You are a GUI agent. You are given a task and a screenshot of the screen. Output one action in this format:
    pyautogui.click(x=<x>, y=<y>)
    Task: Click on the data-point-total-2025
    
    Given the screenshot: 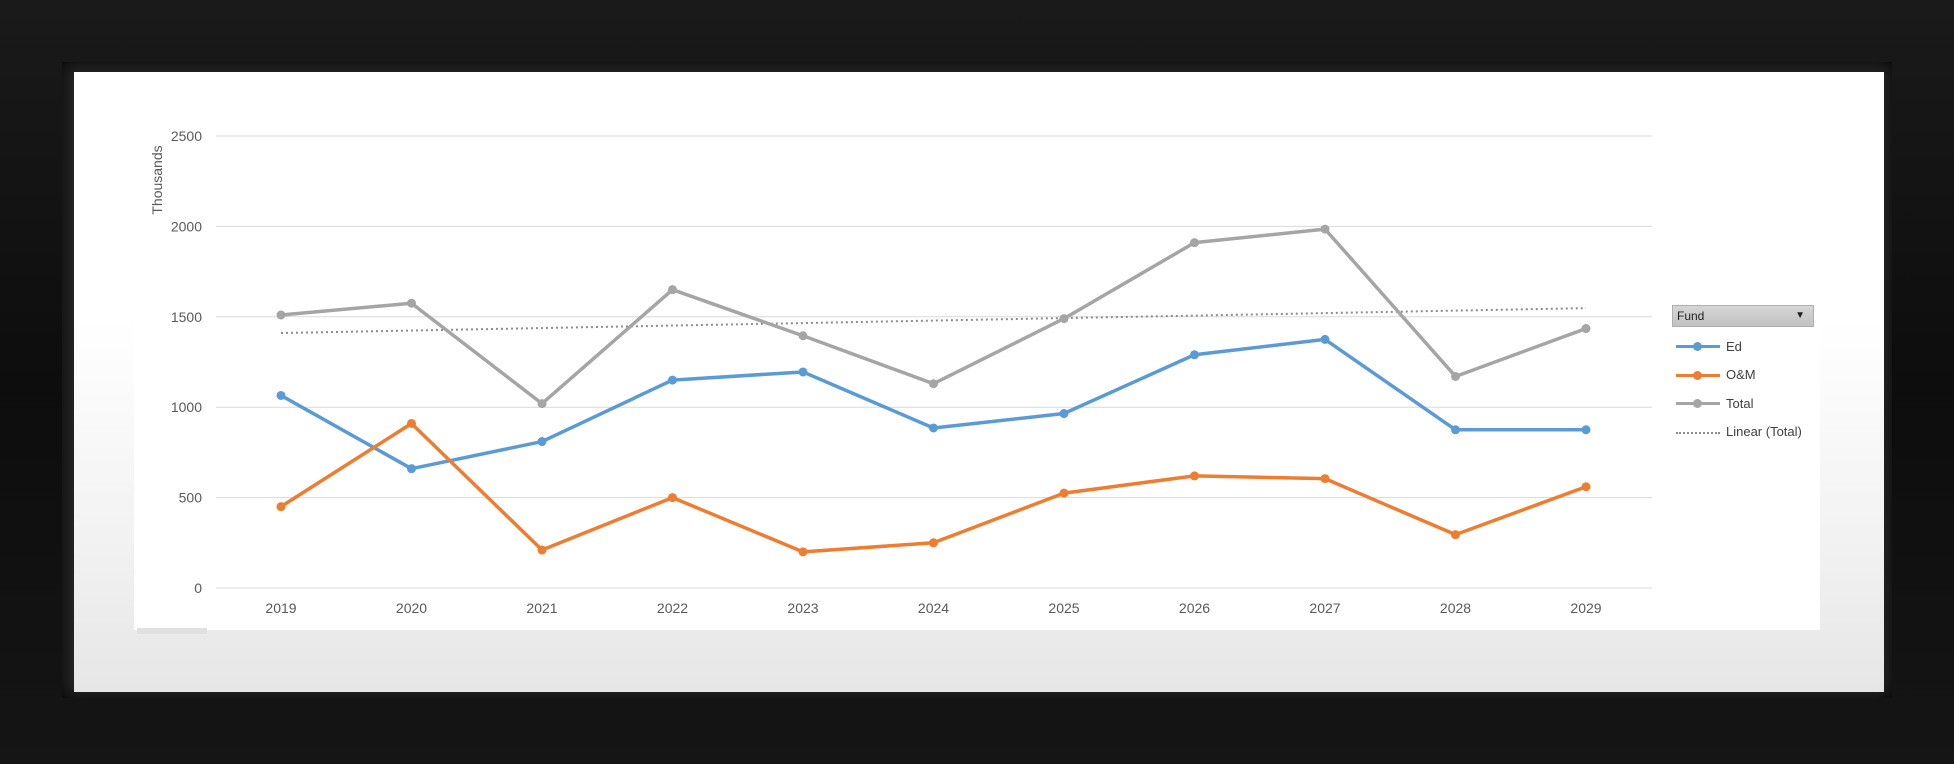 What is the action you would take?
    pyautogui.click(x=1064, y=319)
    